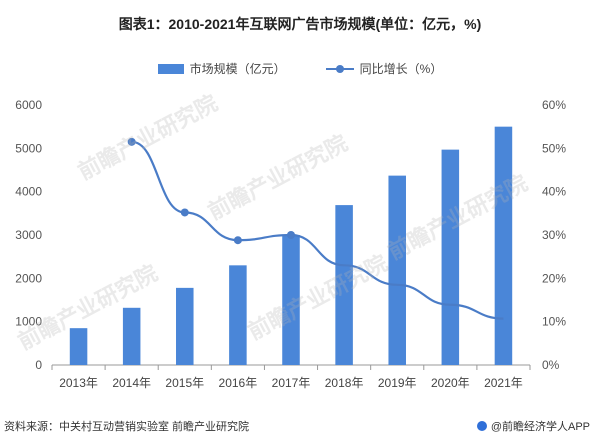  What do you see at coordinates (28, 105) in the screenshot?
I see `y-left-tick-label: 6000` at bounding box center [28, 105].